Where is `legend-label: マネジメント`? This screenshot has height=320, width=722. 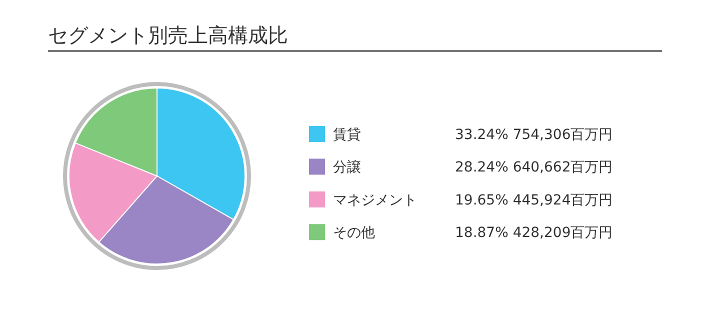
legend-label: マネジメント is located at coordinates (375, 200).